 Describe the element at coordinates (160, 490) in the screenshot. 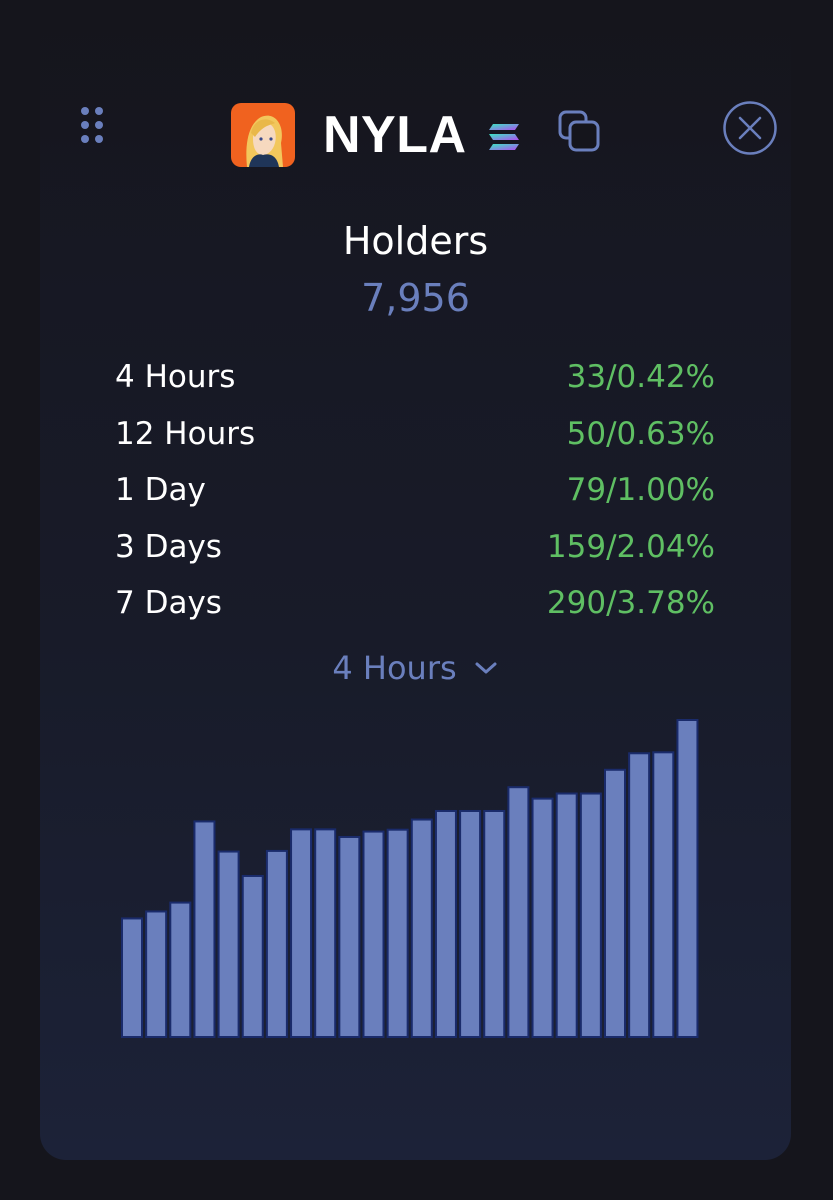

I see `stat-label: 1 Day` at that location.